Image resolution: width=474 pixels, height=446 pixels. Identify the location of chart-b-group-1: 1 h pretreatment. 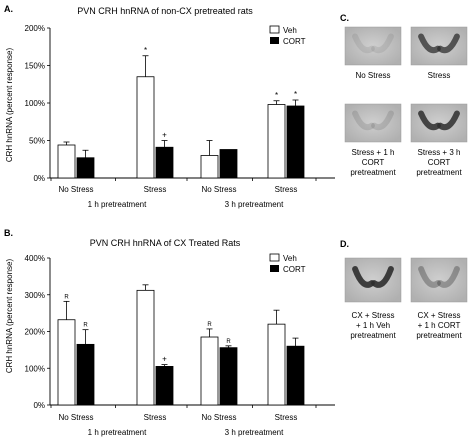
(117, 432).